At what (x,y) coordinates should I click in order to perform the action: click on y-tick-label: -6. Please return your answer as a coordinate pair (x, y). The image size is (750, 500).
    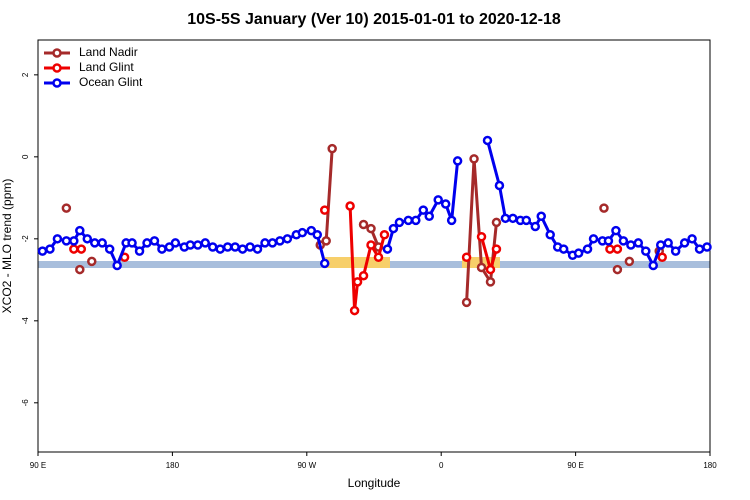
    Looking at the image, I should click on (25, 403).